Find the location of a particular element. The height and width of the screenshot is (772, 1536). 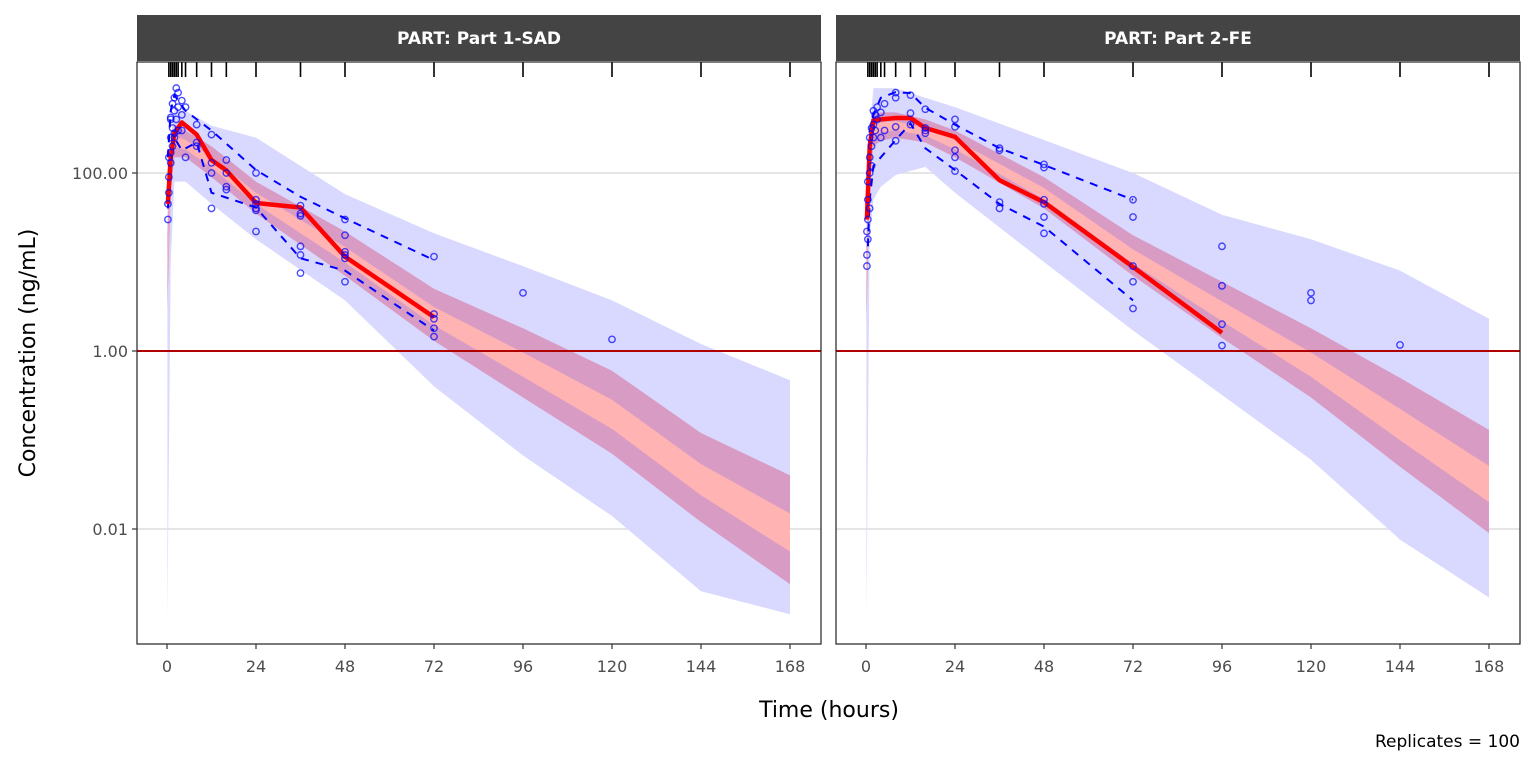

x-axis-title: Time (hours) is located at coordinates (828, 710).